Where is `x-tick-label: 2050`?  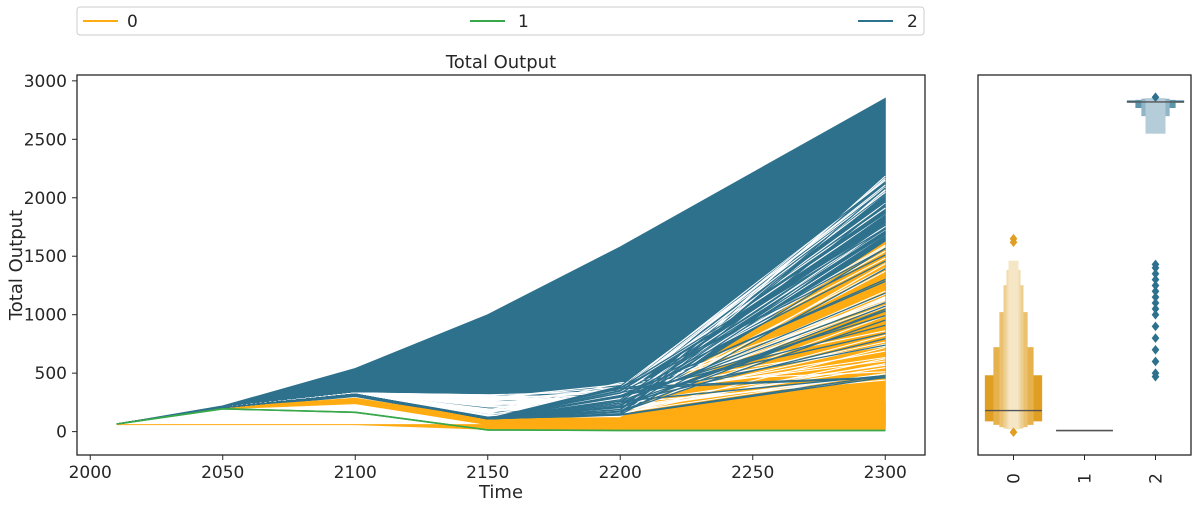 x-tick-label: 2050 is located at coordinates (222, 473).